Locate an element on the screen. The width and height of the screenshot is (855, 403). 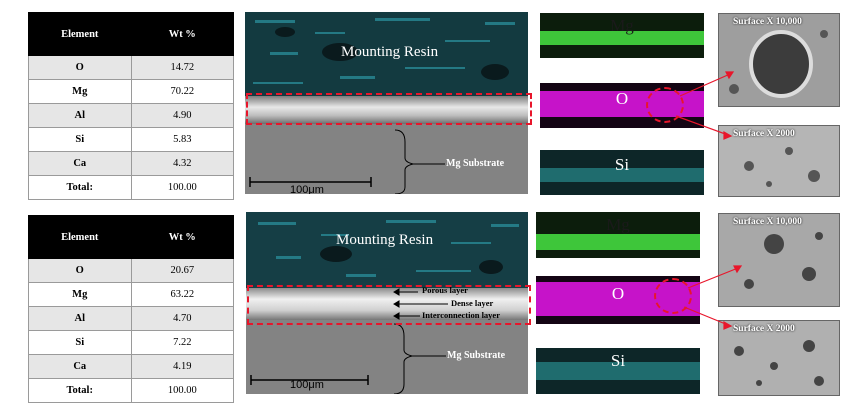
table-row: Ca 4.19 is located at coordinates (131, 366).